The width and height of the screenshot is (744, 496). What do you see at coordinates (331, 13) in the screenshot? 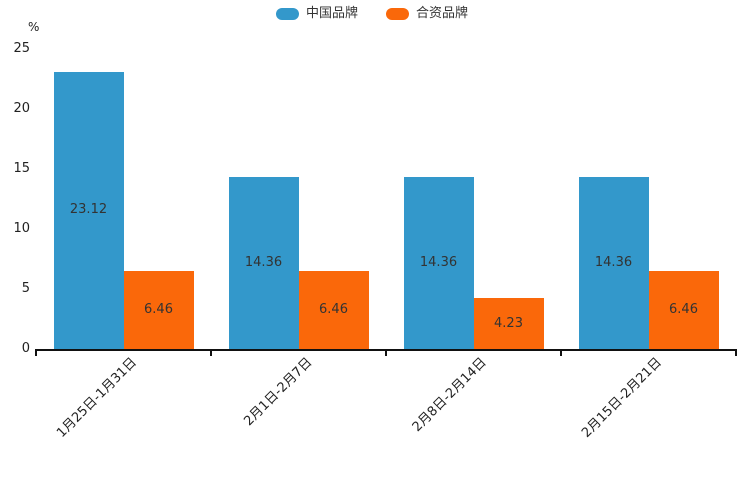
I see `legend-item-label: 中国品牌` at bounding box center [331, 13].